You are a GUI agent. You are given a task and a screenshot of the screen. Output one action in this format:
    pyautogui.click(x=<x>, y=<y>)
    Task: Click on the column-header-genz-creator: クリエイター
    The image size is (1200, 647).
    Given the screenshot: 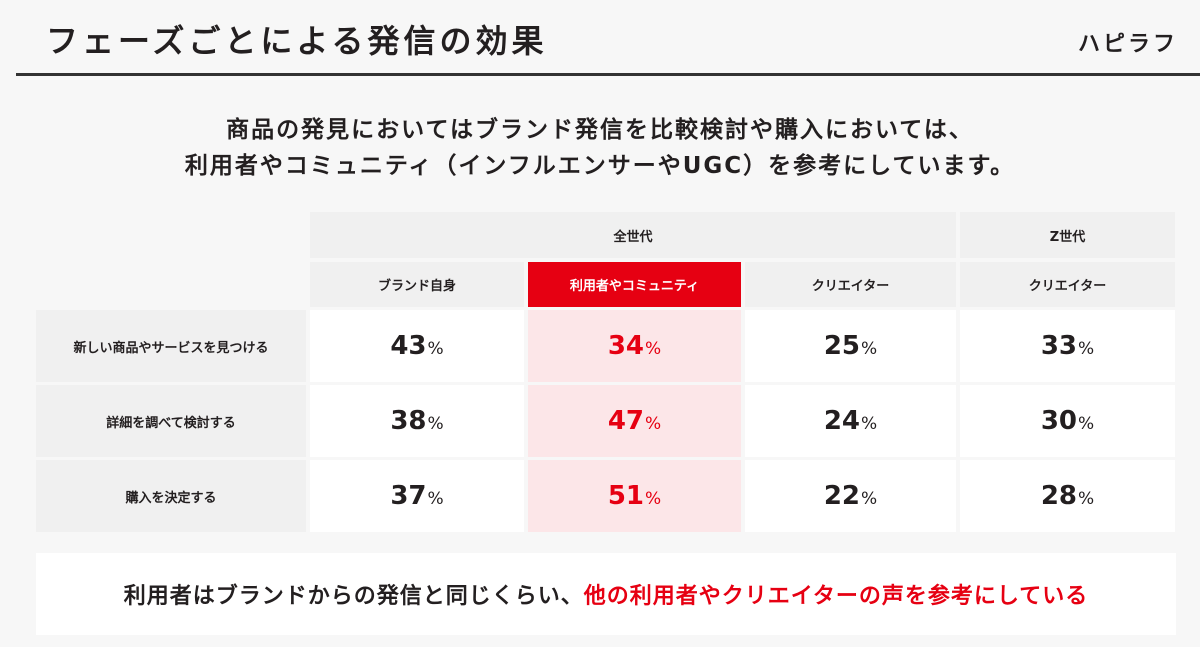 What is the action you would take?
    pyautogui.click(x=1067, y=284)
    